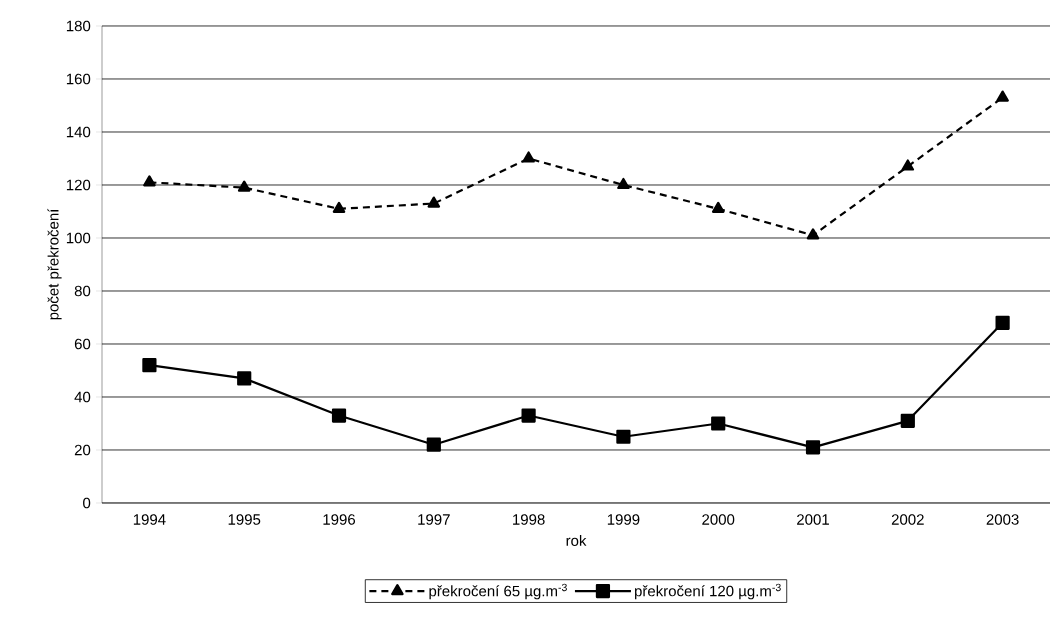 This screenshot has height=626, width=1063. I want to click on y-tick-label: 80, so click(82, 291).